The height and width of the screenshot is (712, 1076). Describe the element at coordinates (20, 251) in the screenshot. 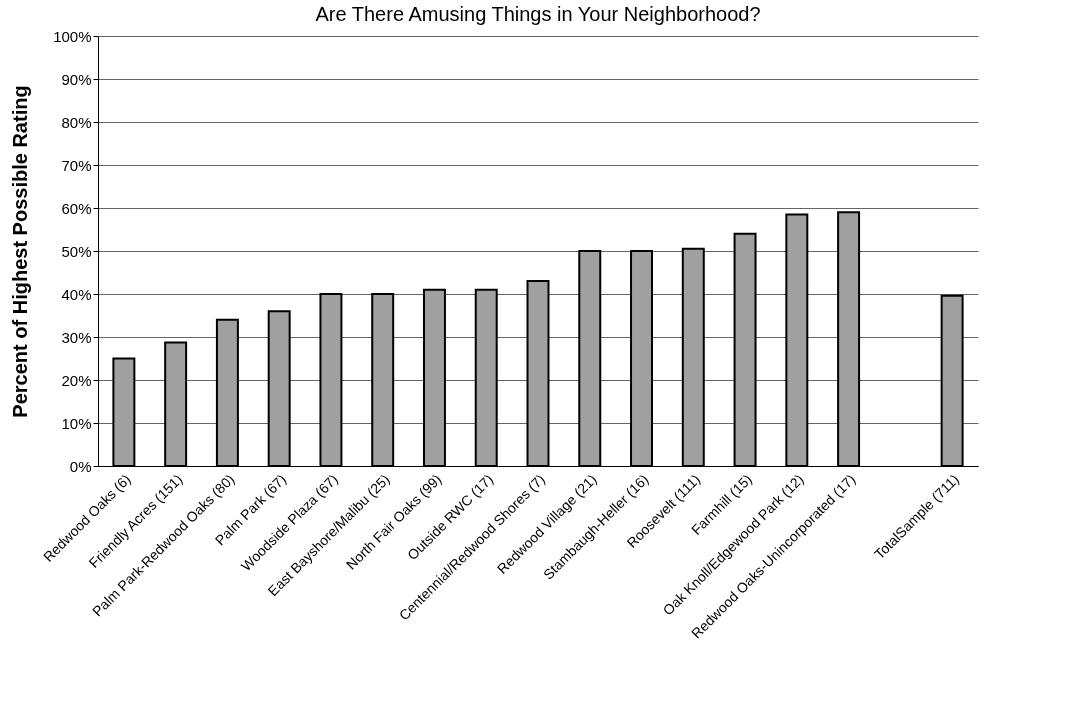

I see `y-axis-title: Percent of Highest Possible Rating` at that location.